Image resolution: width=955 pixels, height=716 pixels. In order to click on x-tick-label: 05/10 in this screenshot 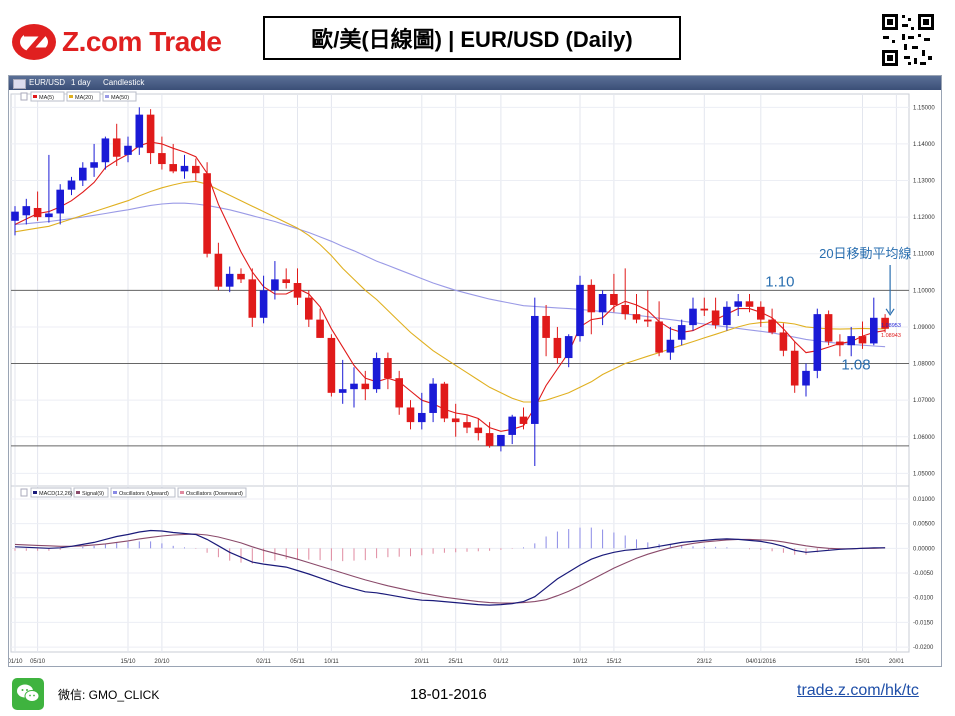, I will do `click(38, 662)`.